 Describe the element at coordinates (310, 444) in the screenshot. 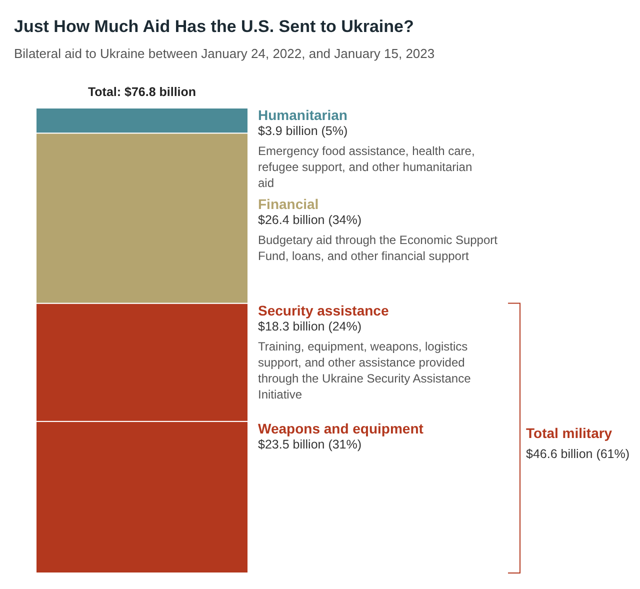

I see `text: $23.5 billion (31%)` at that location.